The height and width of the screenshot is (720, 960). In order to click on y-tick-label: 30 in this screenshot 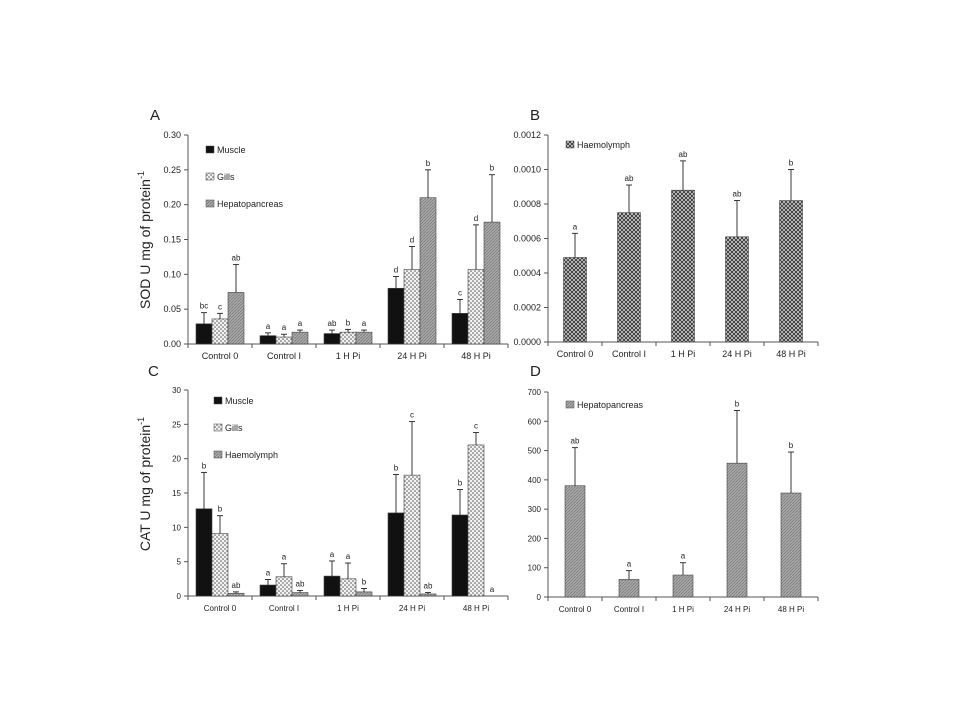, I will do `click(176, 390)`.